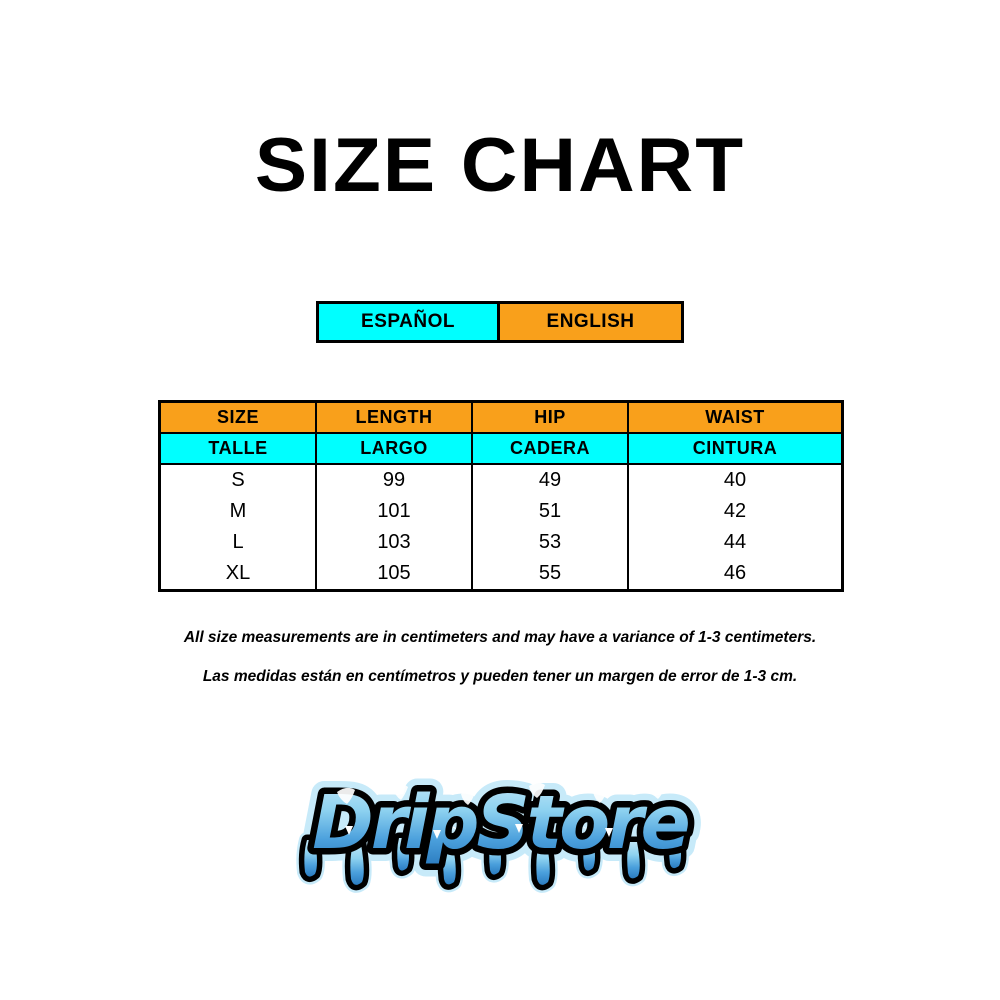  I want to click on cell-waist: 46, so click(734, 573).